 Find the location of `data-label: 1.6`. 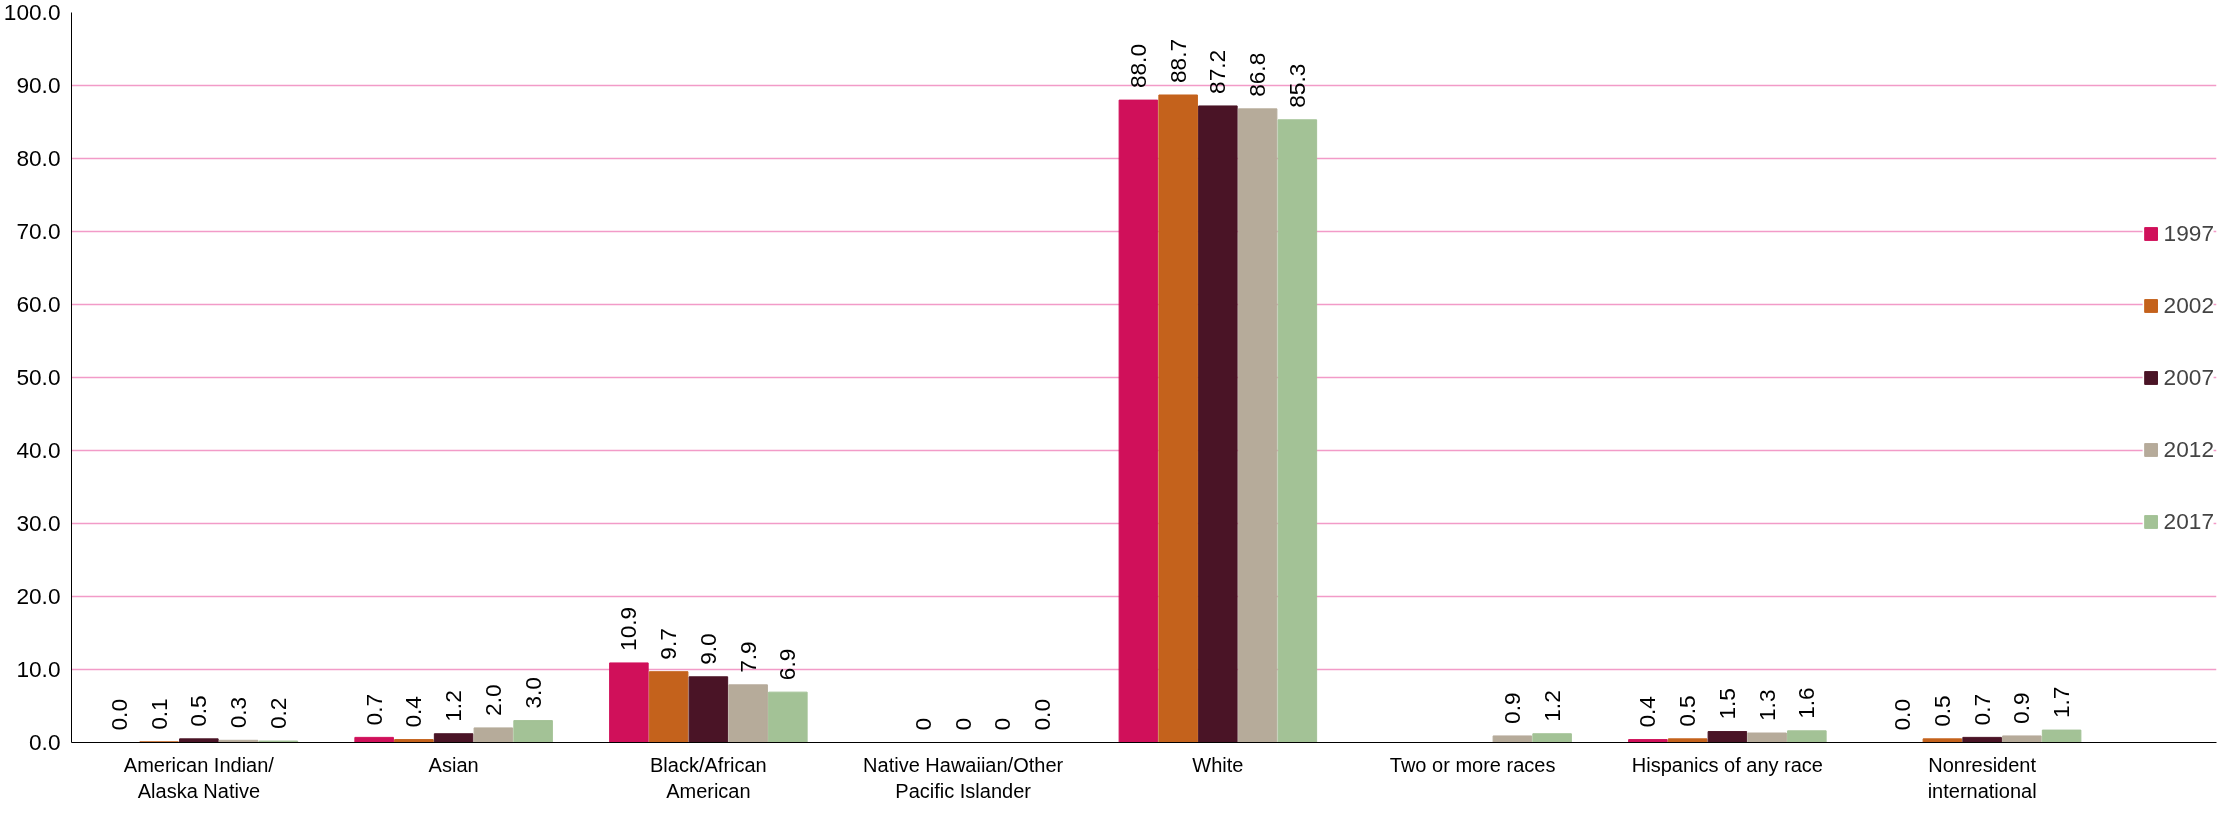

data-label: 1.6 is located at coordinates (1806, 703).